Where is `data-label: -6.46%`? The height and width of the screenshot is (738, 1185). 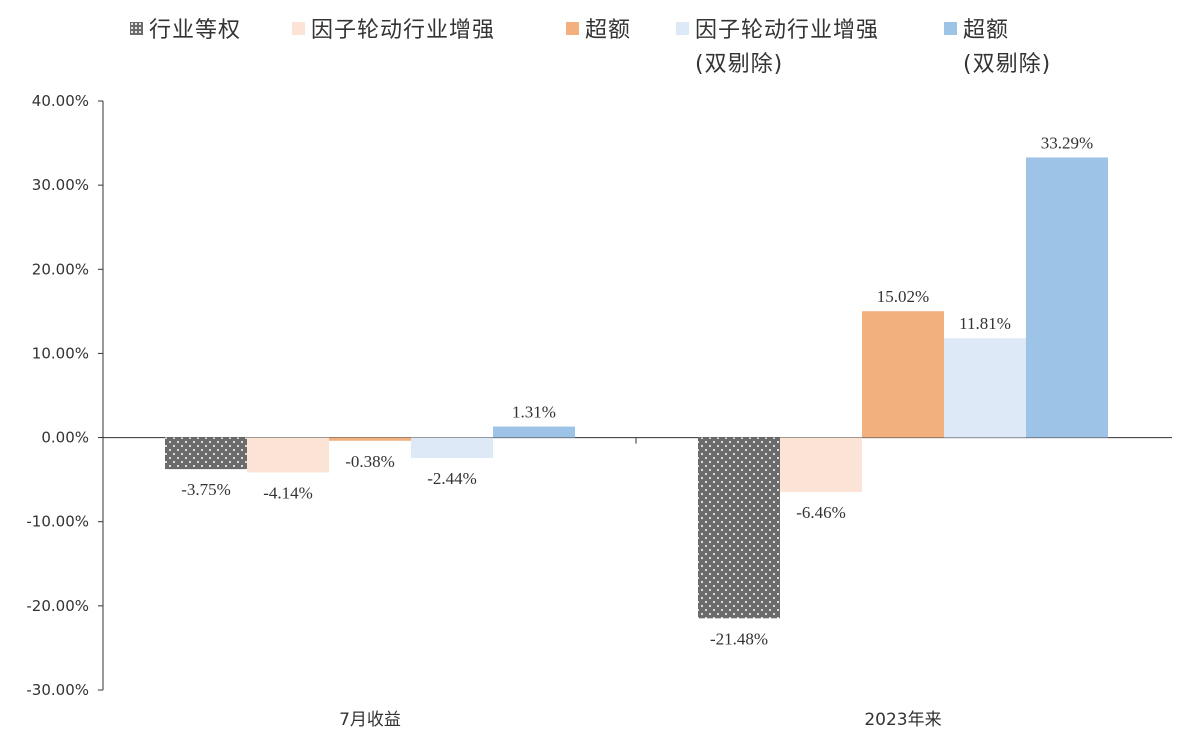 data-label: -6.46% is located at coordinates (821, 512).